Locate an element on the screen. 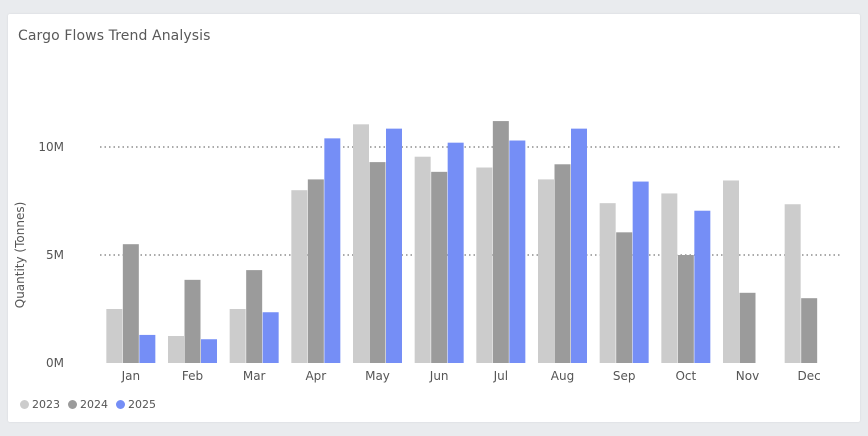 Image resolution: width=868 pixels, height=436 pixels. x-tick-label: Oct is located at coordinates (685, 376).